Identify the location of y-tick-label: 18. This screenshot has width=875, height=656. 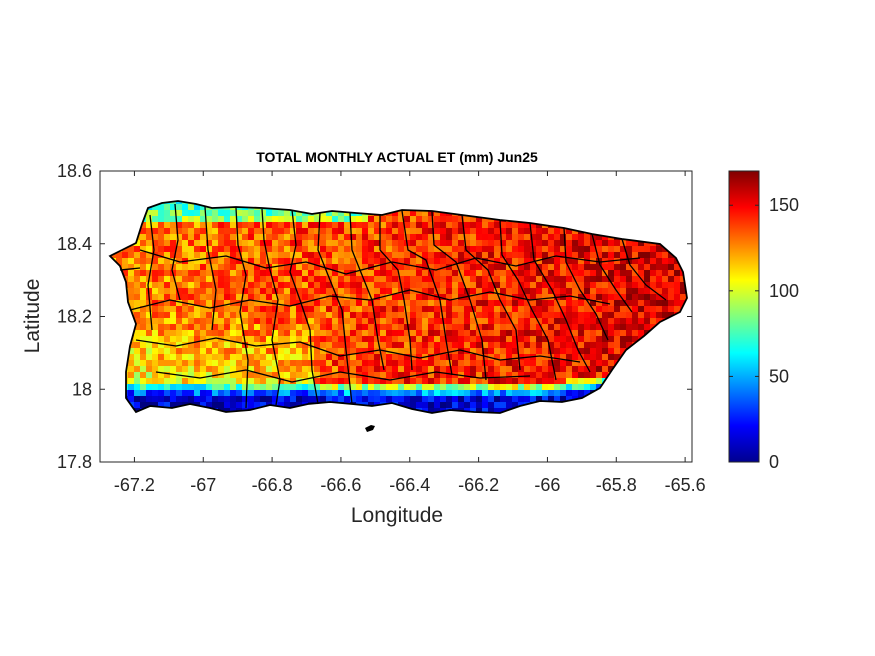
(82, 389).